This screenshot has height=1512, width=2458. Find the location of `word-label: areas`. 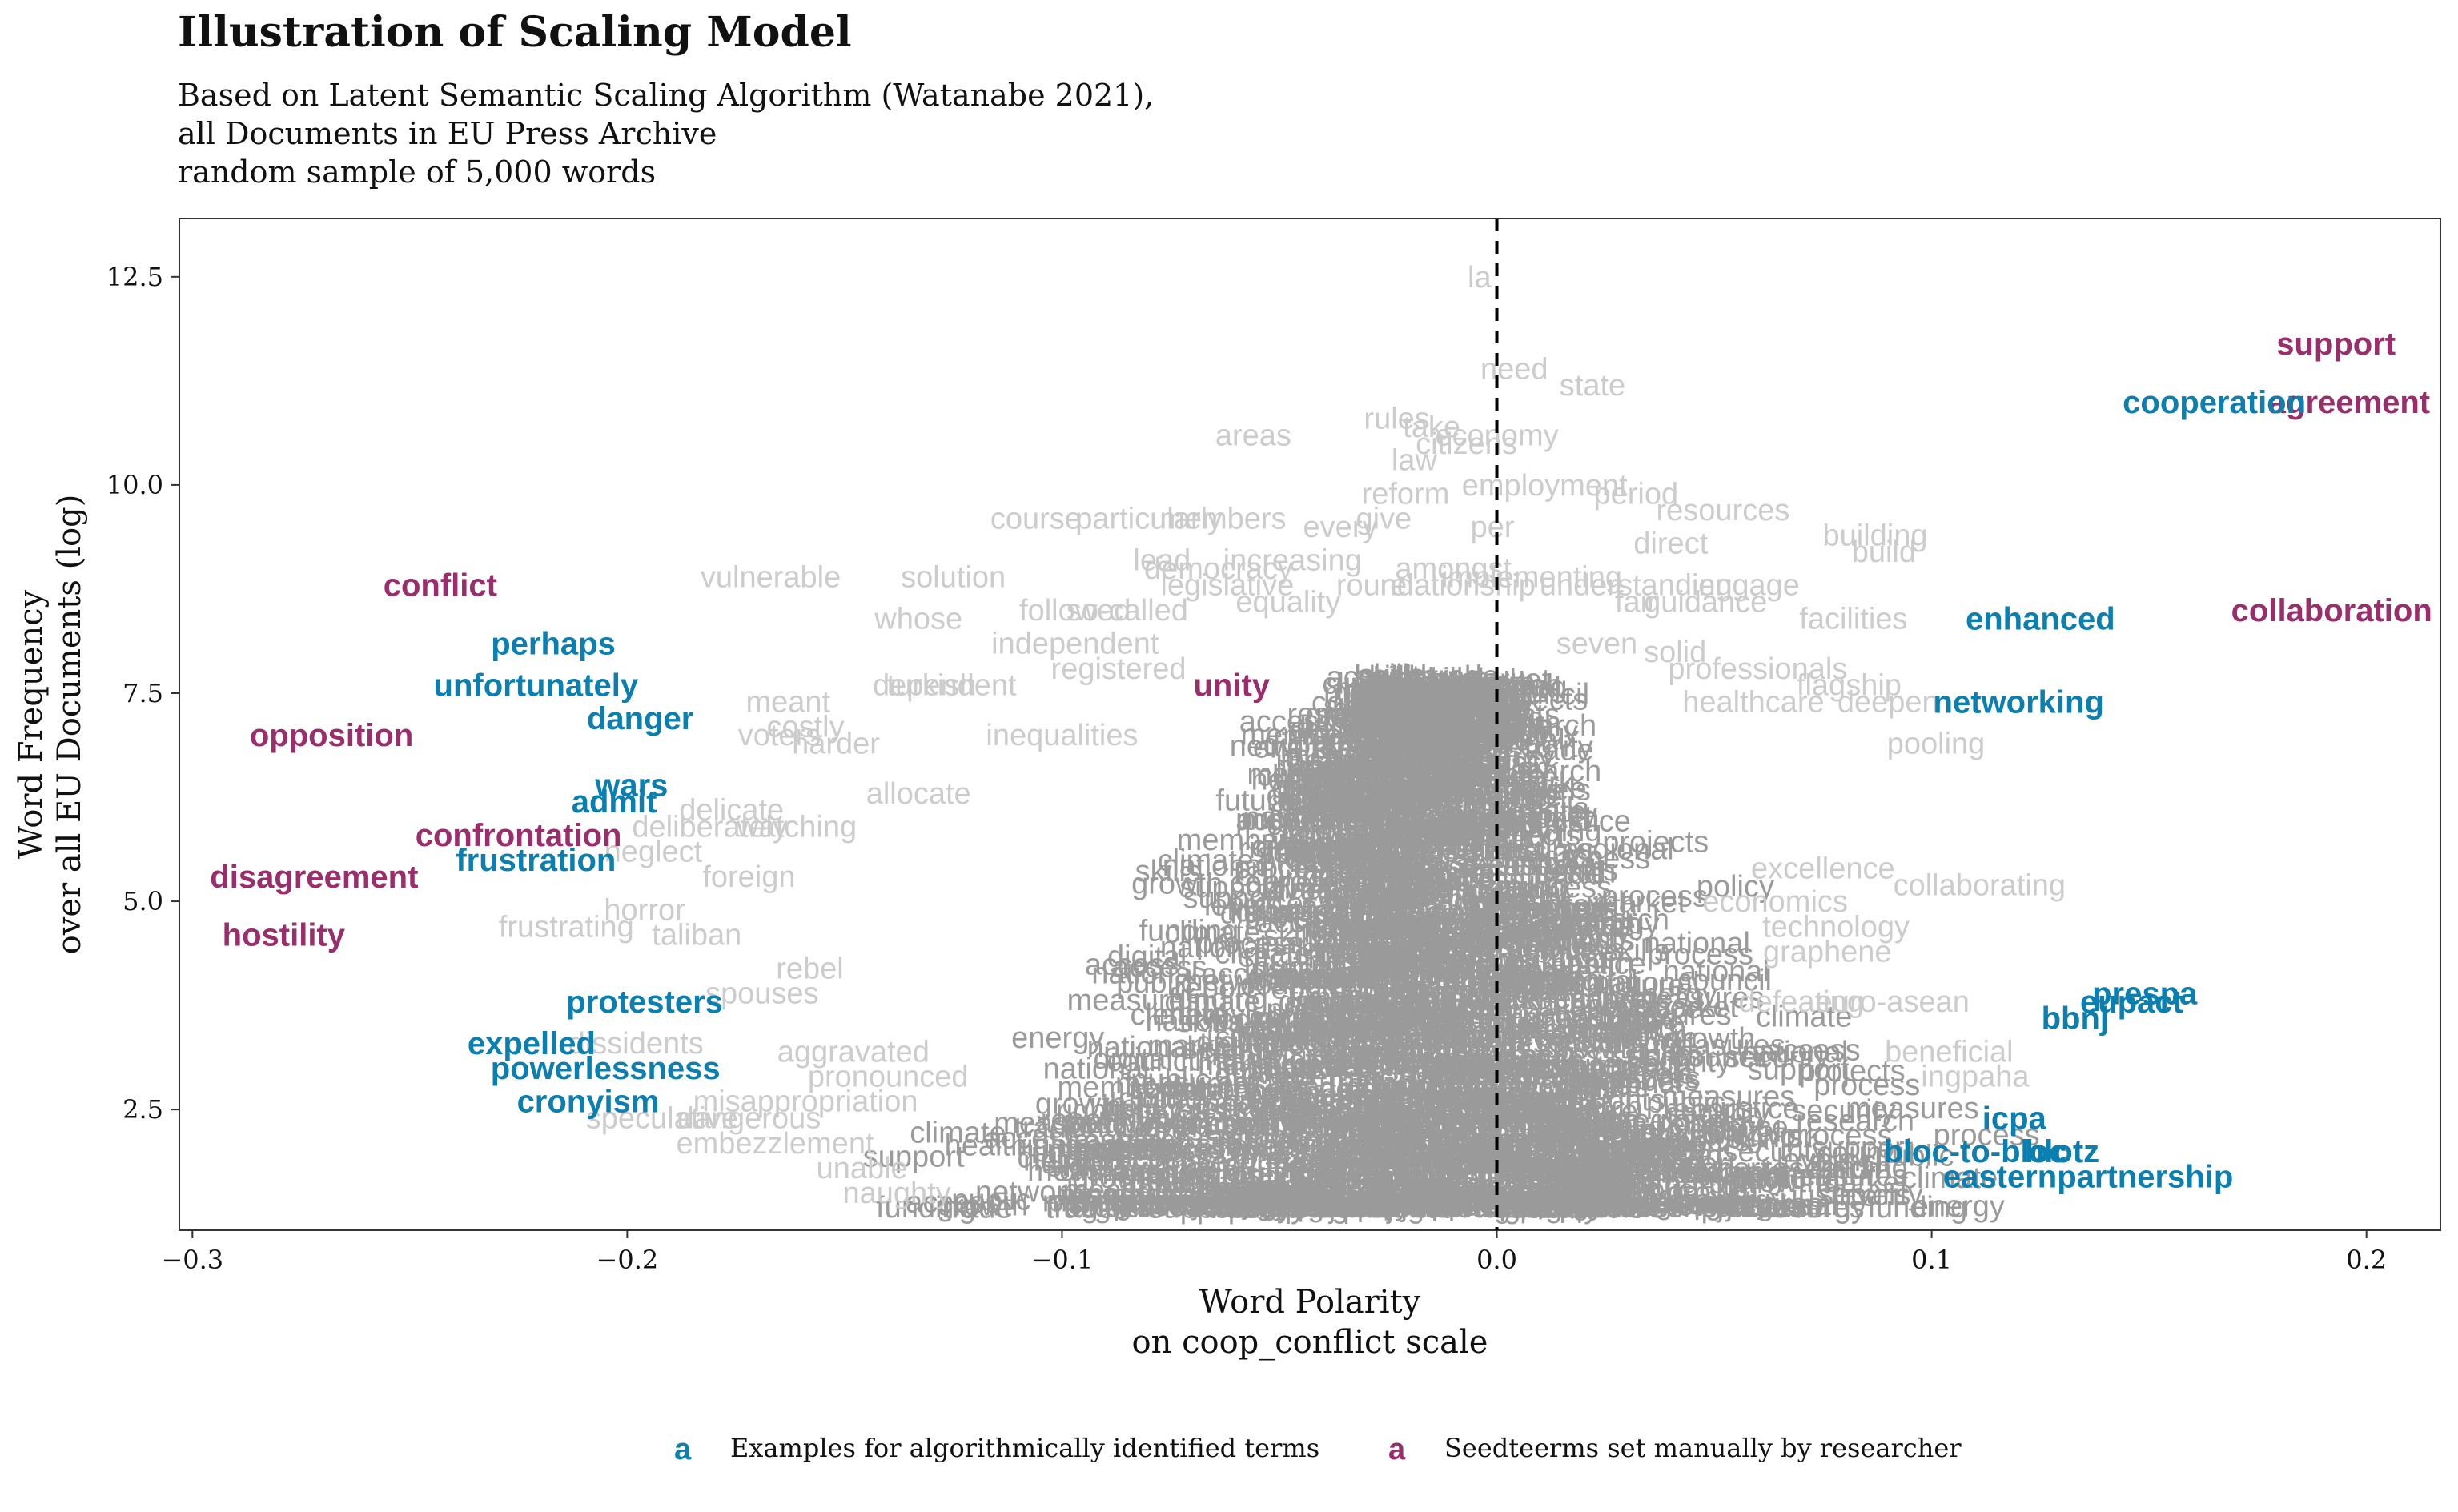

word-label: areas is located at coordinates (1253, 435).